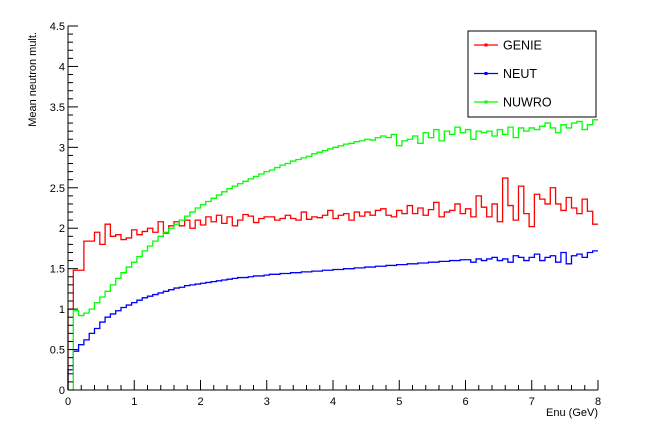  Describe the element at coordinates (57, 27) in the screenshot. I see `y-tick-label: 4.5` at that location.